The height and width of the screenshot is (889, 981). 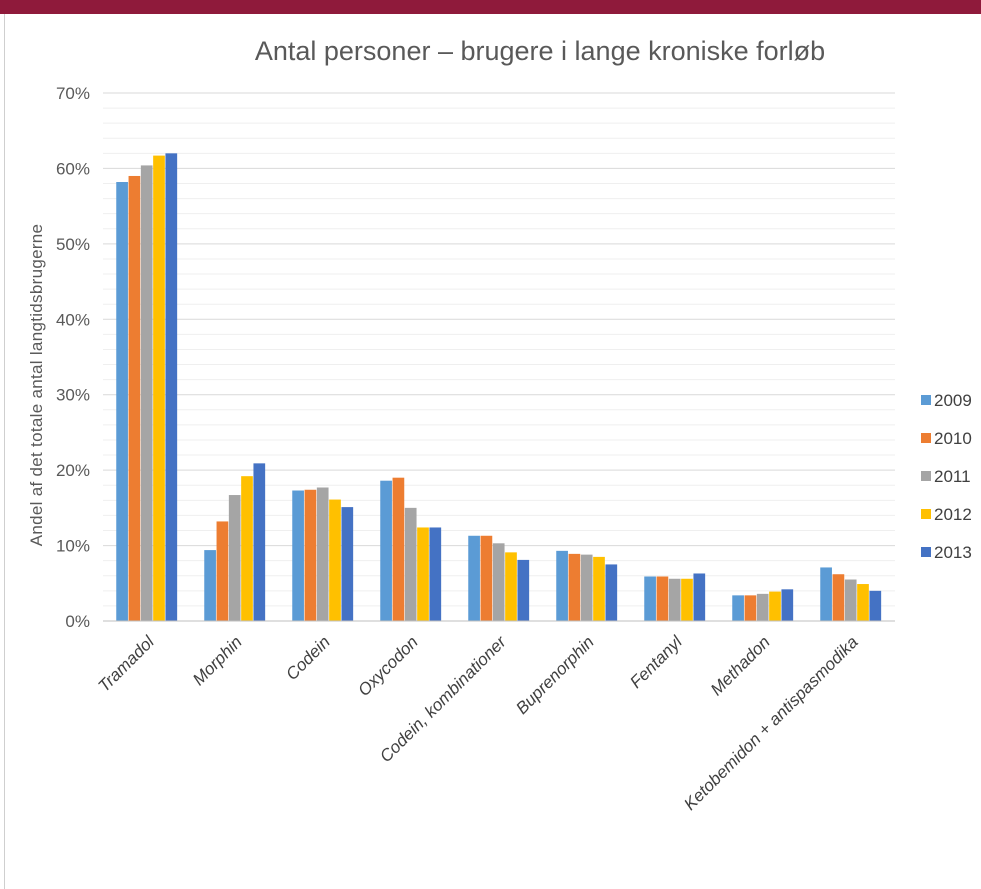 I want to click on legend-label-2011: 2011, so click(x=952, y=476).